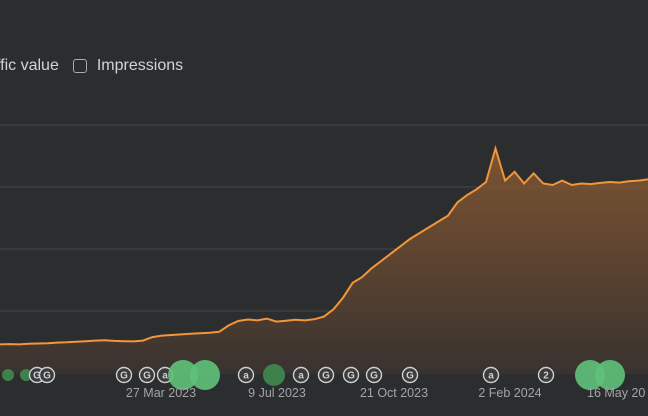 Image resolution: width=648 pixels, height=416 pixels. I want to click on x-tick-label: 21 Oct 2023, so click(394, 393).